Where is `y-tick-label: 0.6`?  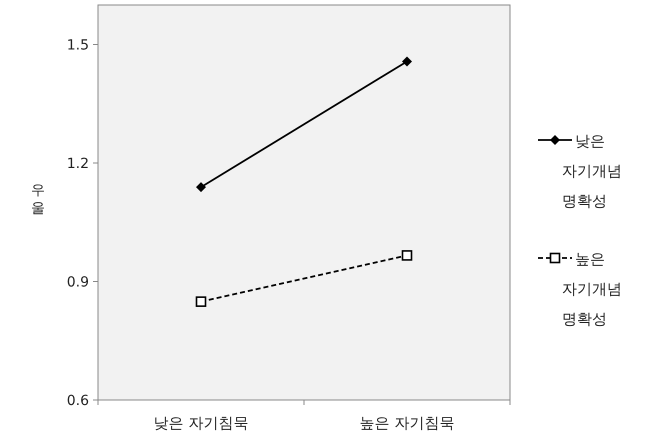
y-tick-label: 0.6 is located at coordinates (78, 401).